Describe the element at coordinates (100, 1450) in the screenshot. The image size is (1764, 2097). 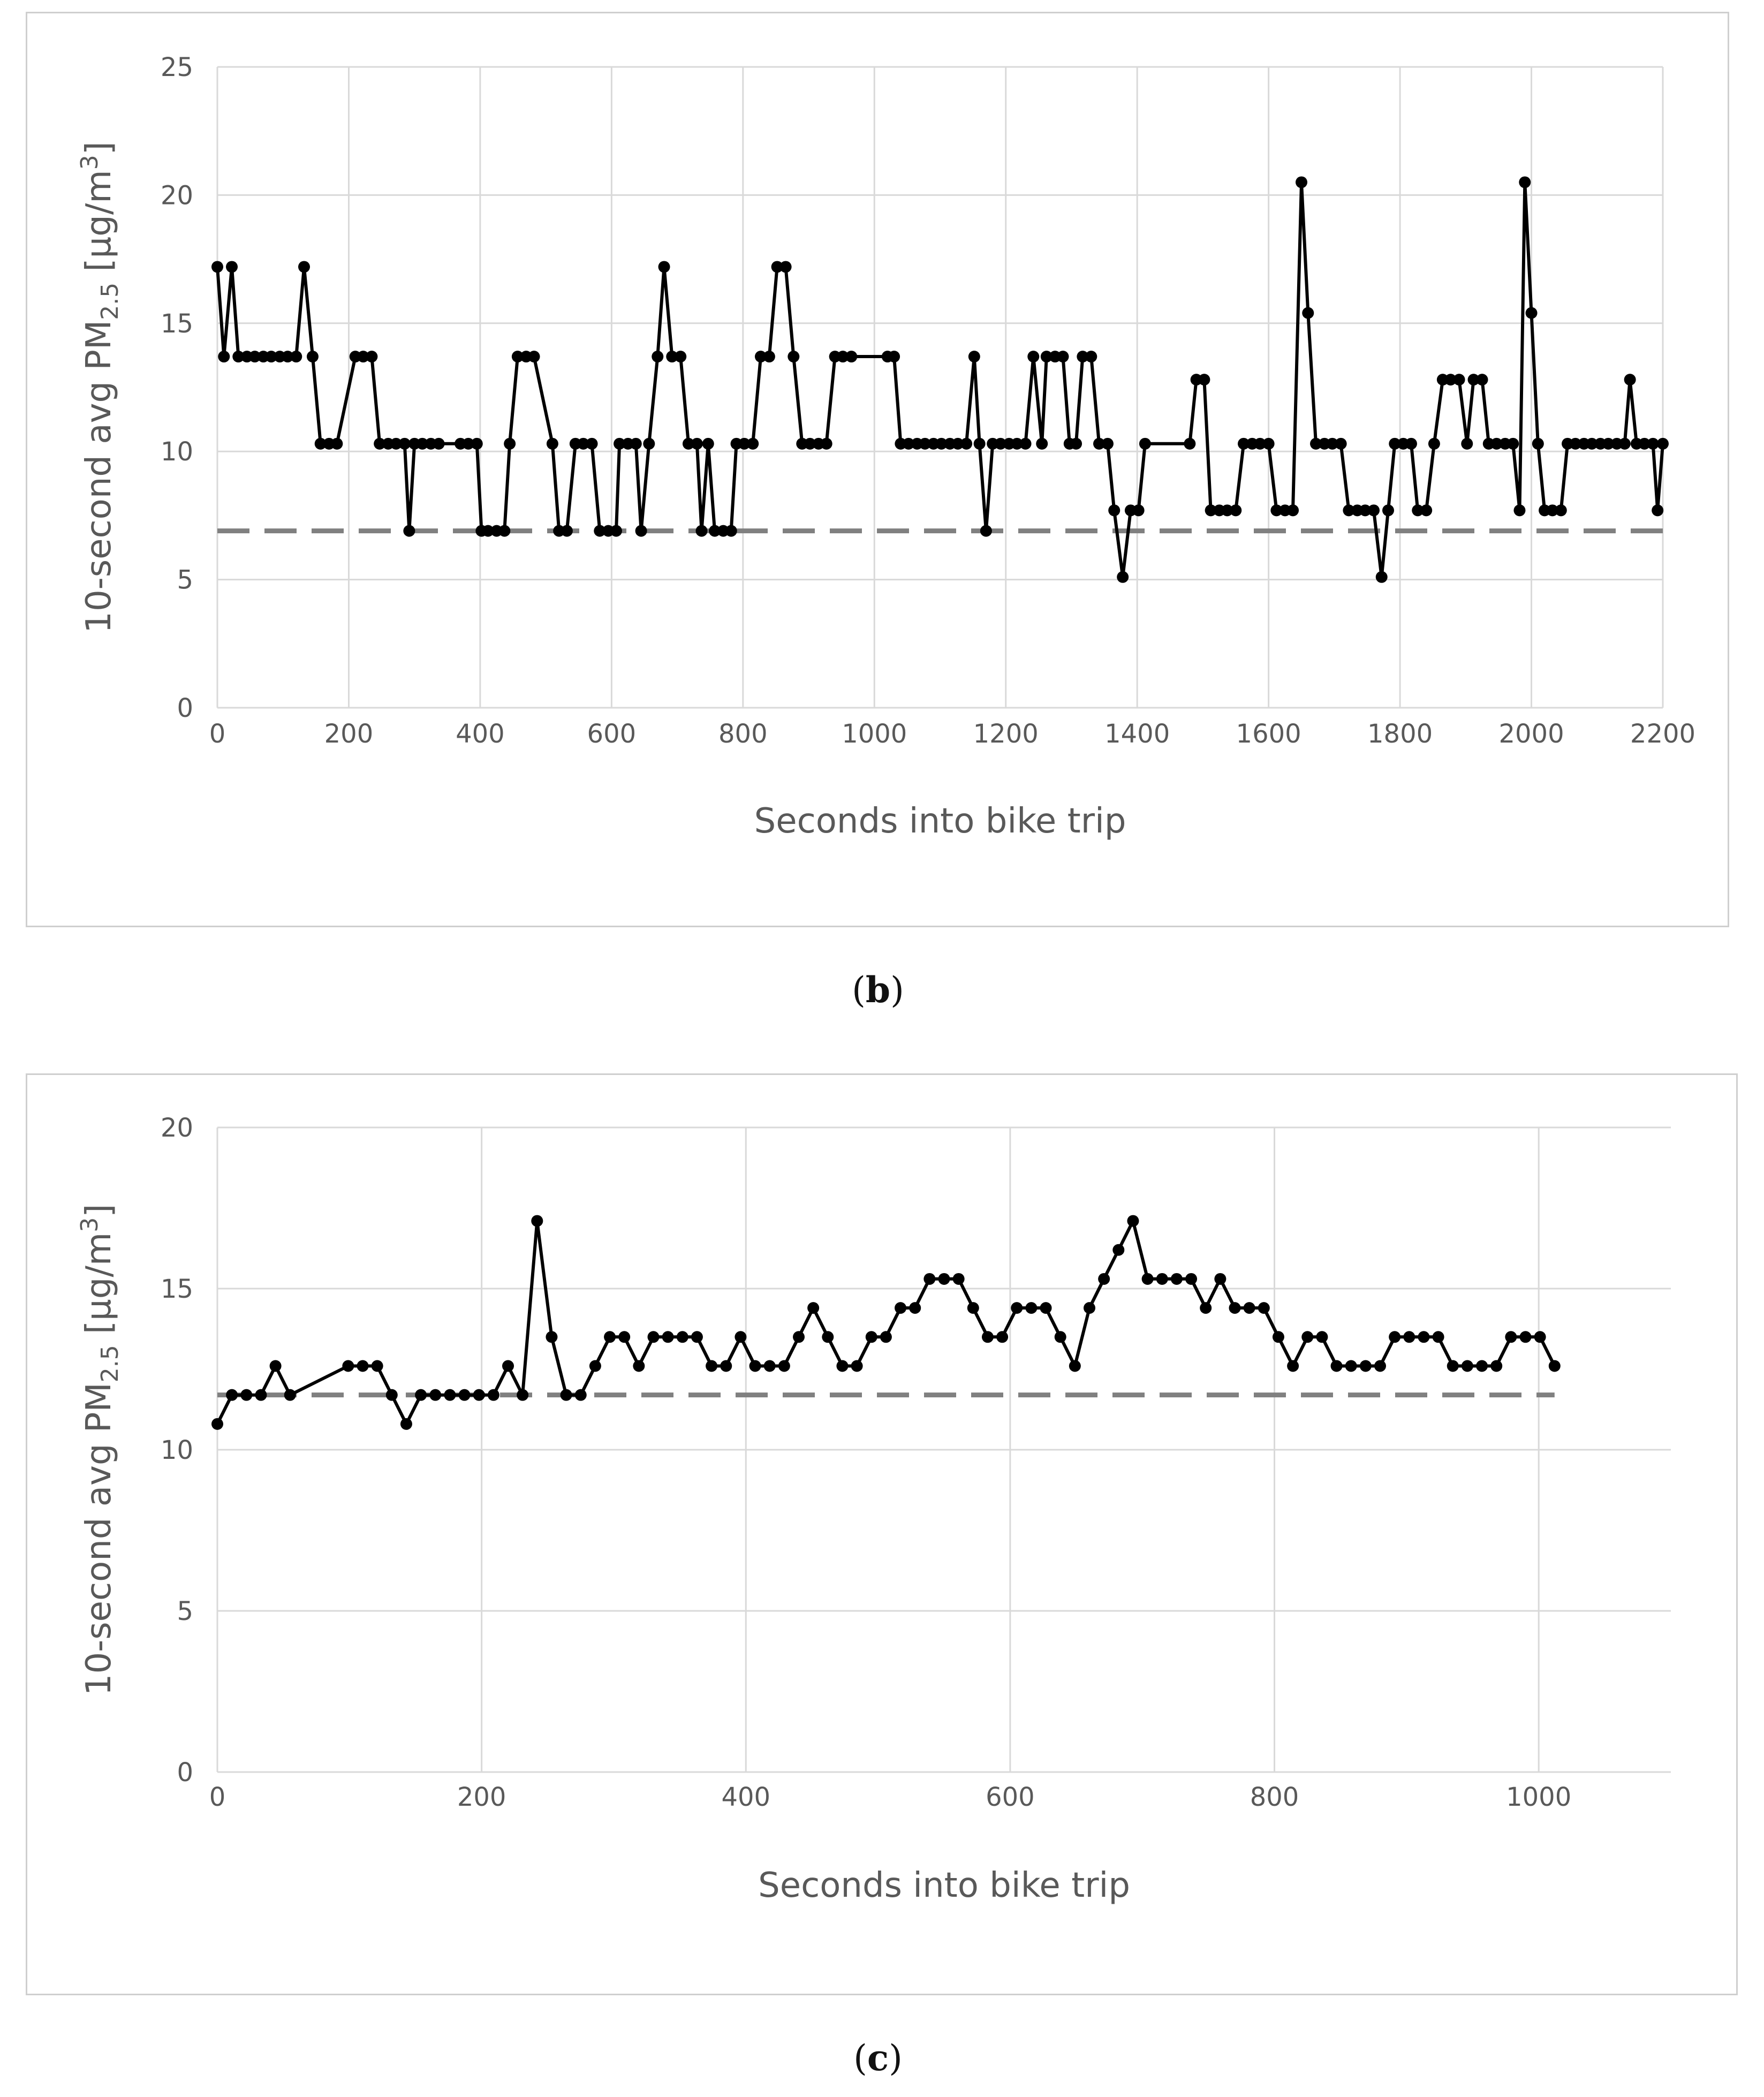
I see `y-axis-title: 10-second avg PM2.5 [µg/m3]` at that location.